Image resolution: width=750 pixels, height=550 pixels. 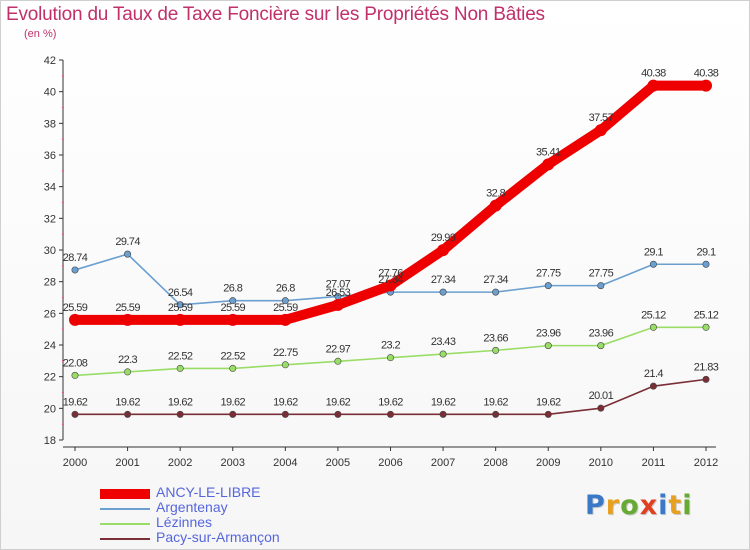 What do you see at coordinates (601, 463) in the screenshot?
I see `x-tick-label: 2010` at bounding box center [601, 463].